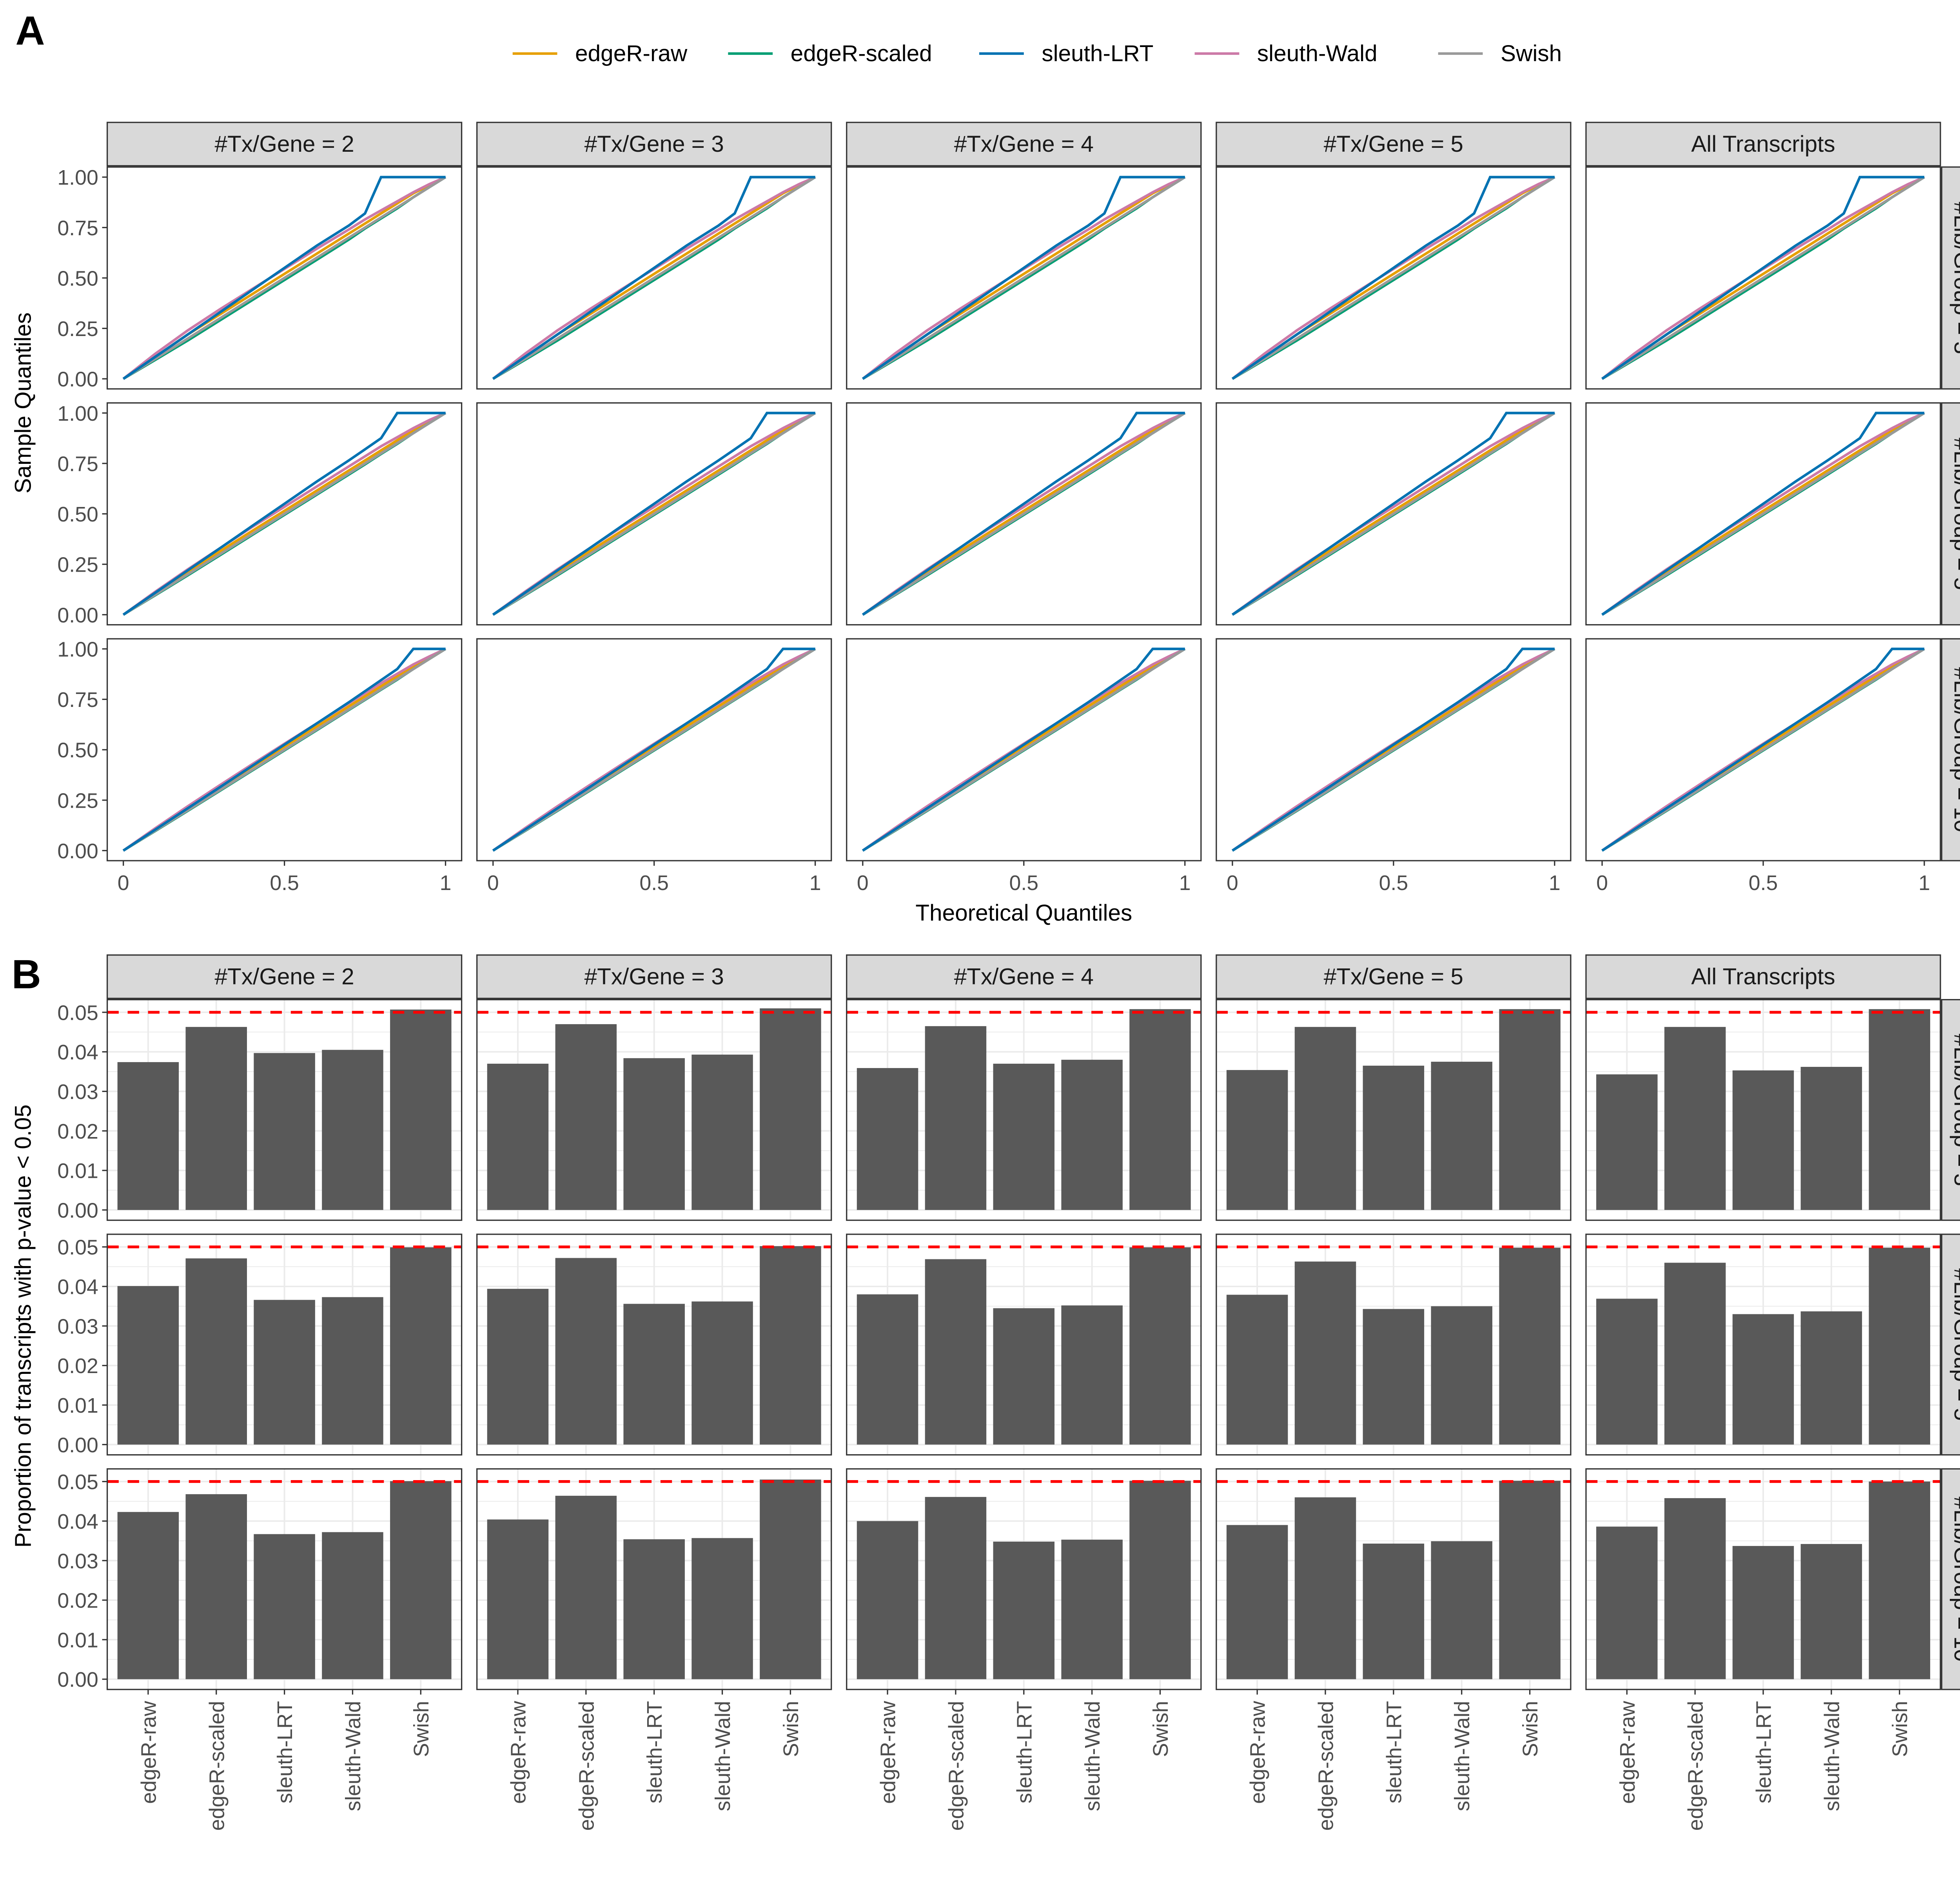  I want to click on column-strip-label: #Tx/Gene = 5, so click(1393, 977).